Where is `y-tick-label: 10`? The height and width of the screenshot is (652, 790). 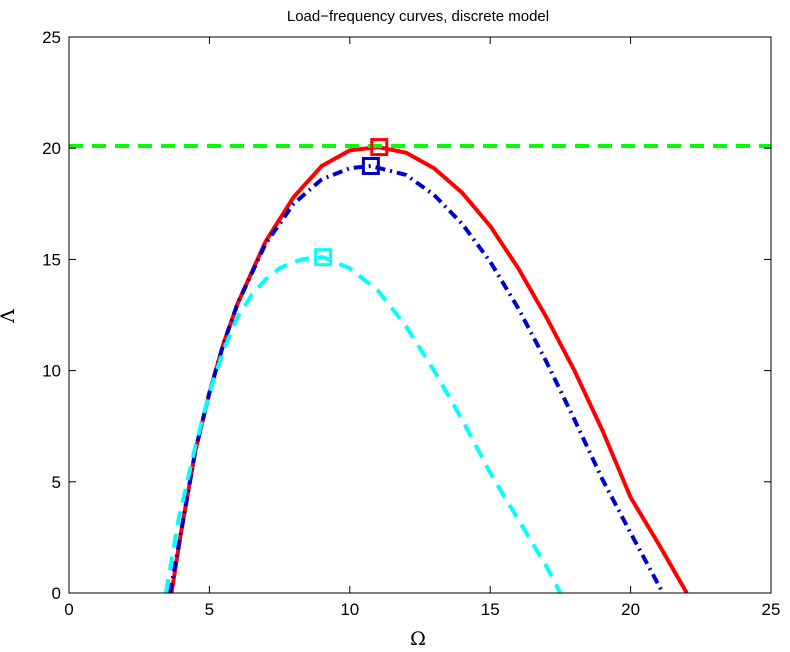 y-tick-label: 10 is located at coordinates (51, 371).